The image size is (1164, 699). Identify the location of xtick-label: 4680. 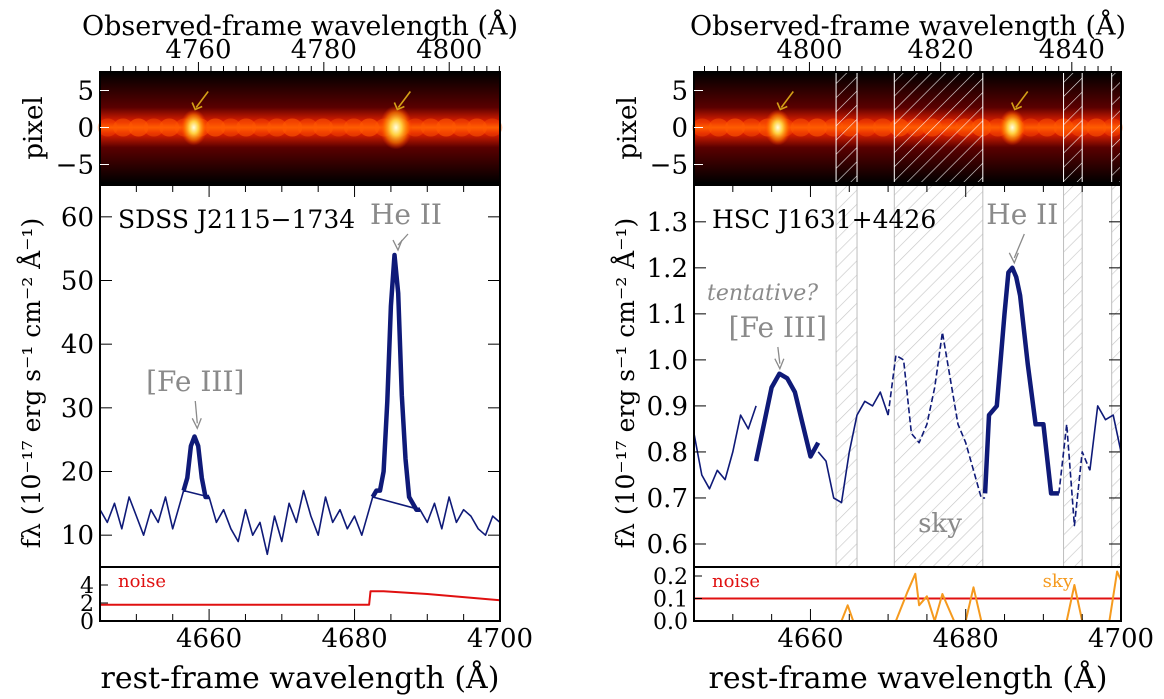
(354, 639).